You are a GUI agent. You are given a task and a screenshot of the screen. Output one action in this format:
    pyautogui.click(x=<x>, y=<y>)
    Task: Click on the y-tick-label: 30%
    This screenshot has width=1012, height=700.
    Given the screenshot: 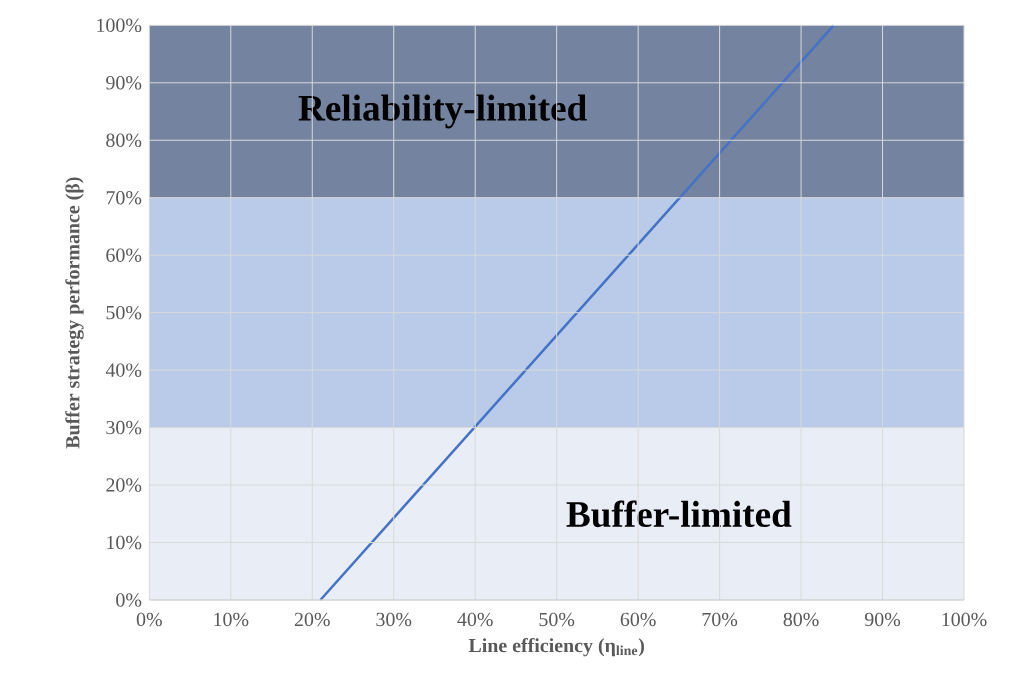 What is the action you would take?
    pyautogui.click(x=124, y=427)
    